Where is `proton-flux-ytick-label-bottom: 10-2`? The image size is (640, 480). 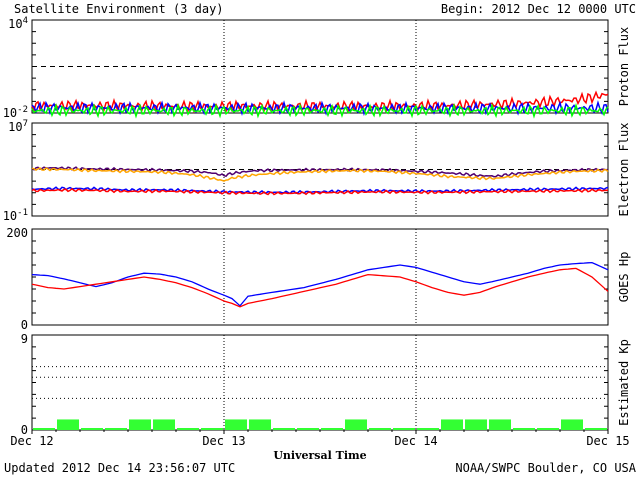
proton-flux-ytick-label-bottom: 10-2 is located at coordinates (15, 112).